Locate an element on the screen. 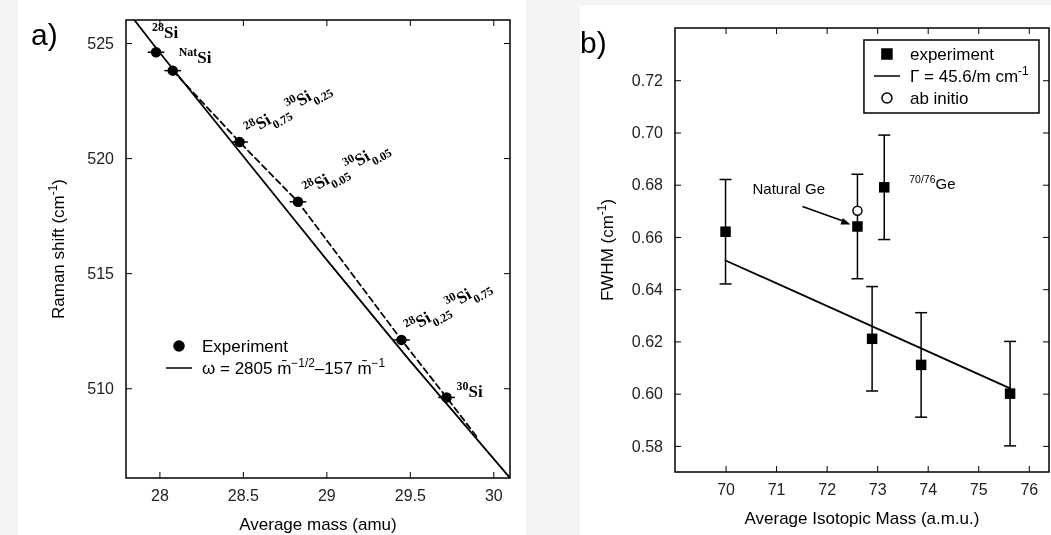 This screenshot has height=535, width=1051. annotation: $^{28}$Si is located at coordinates (165, 31).